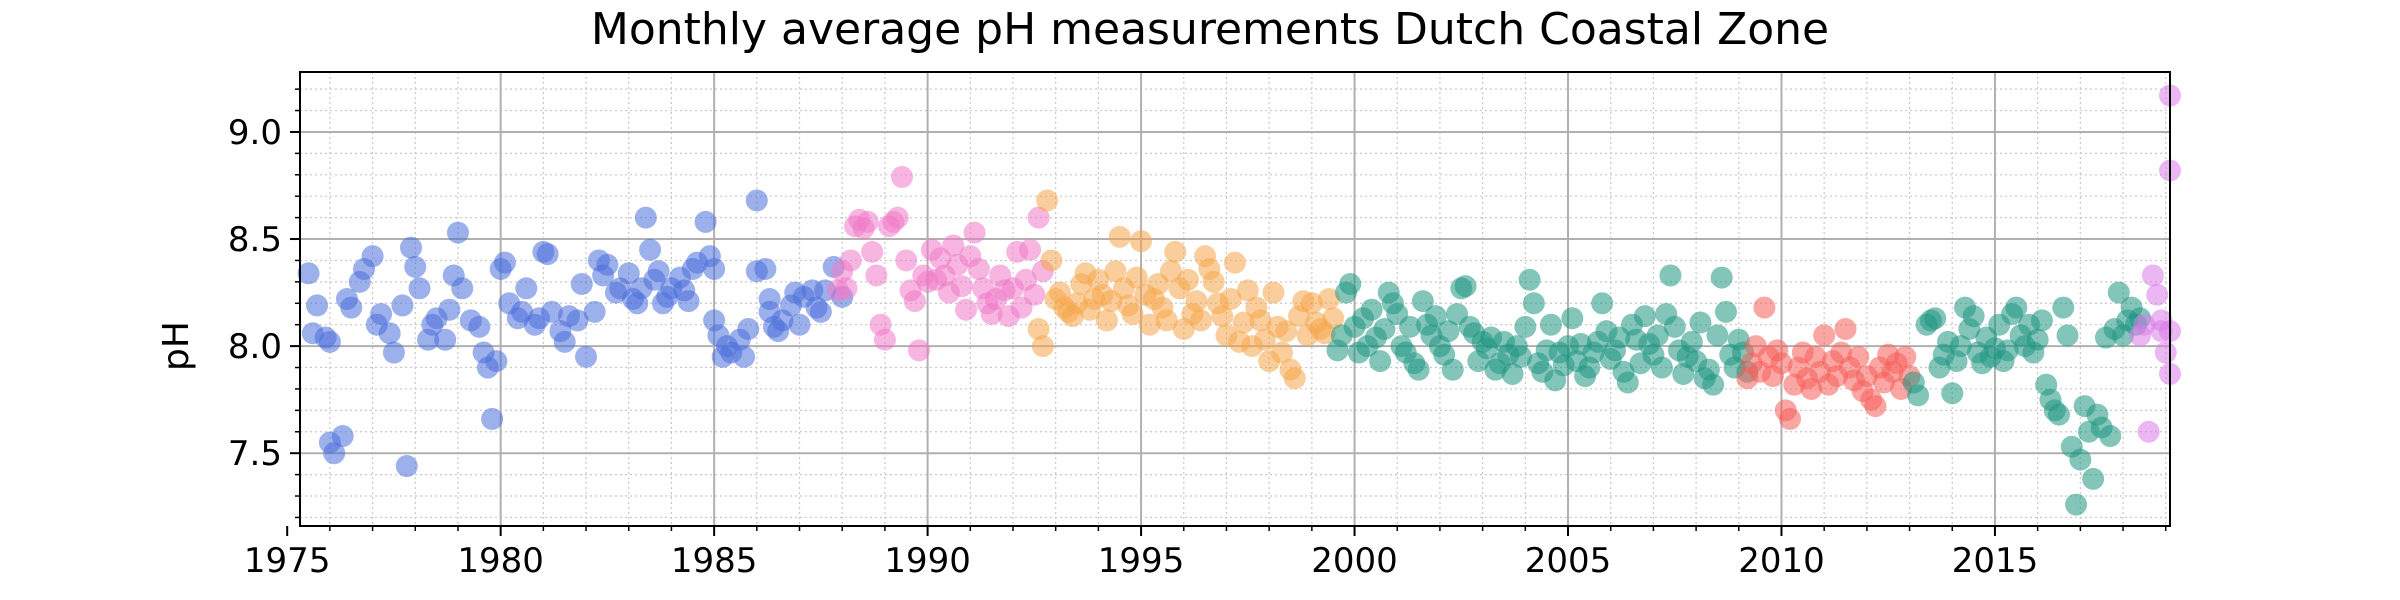 This screenshot has width=2400, height=600. I want to click on x-tick-label: 1980, so click(500, 561).